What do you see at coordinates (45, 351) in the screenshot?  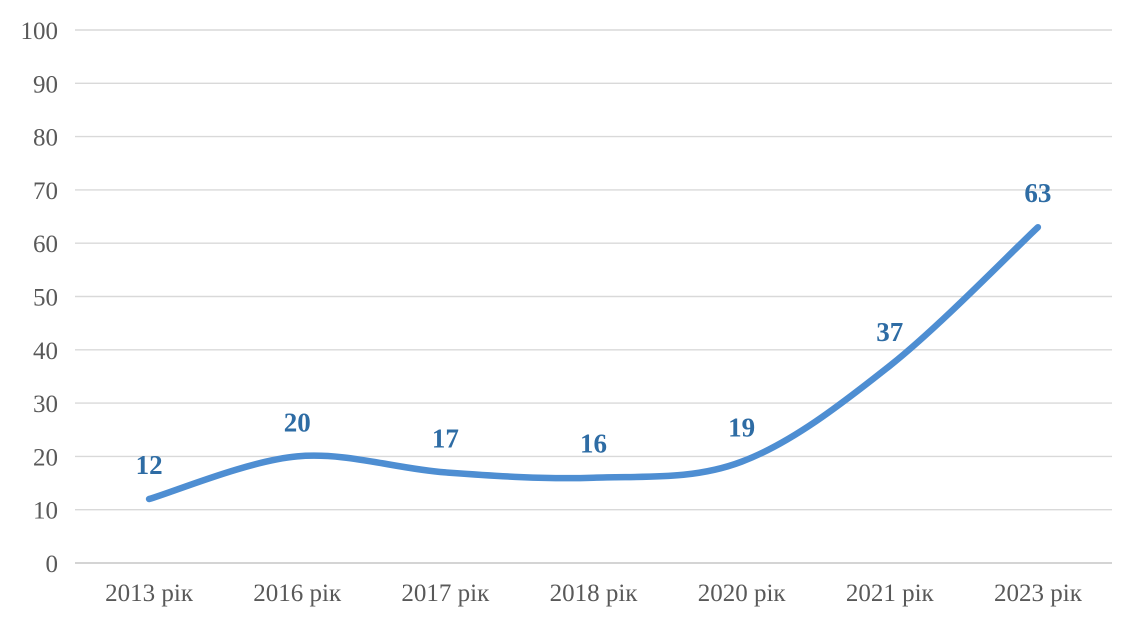 I see `y-tick-label: 40` at bounding box center [45, 351].